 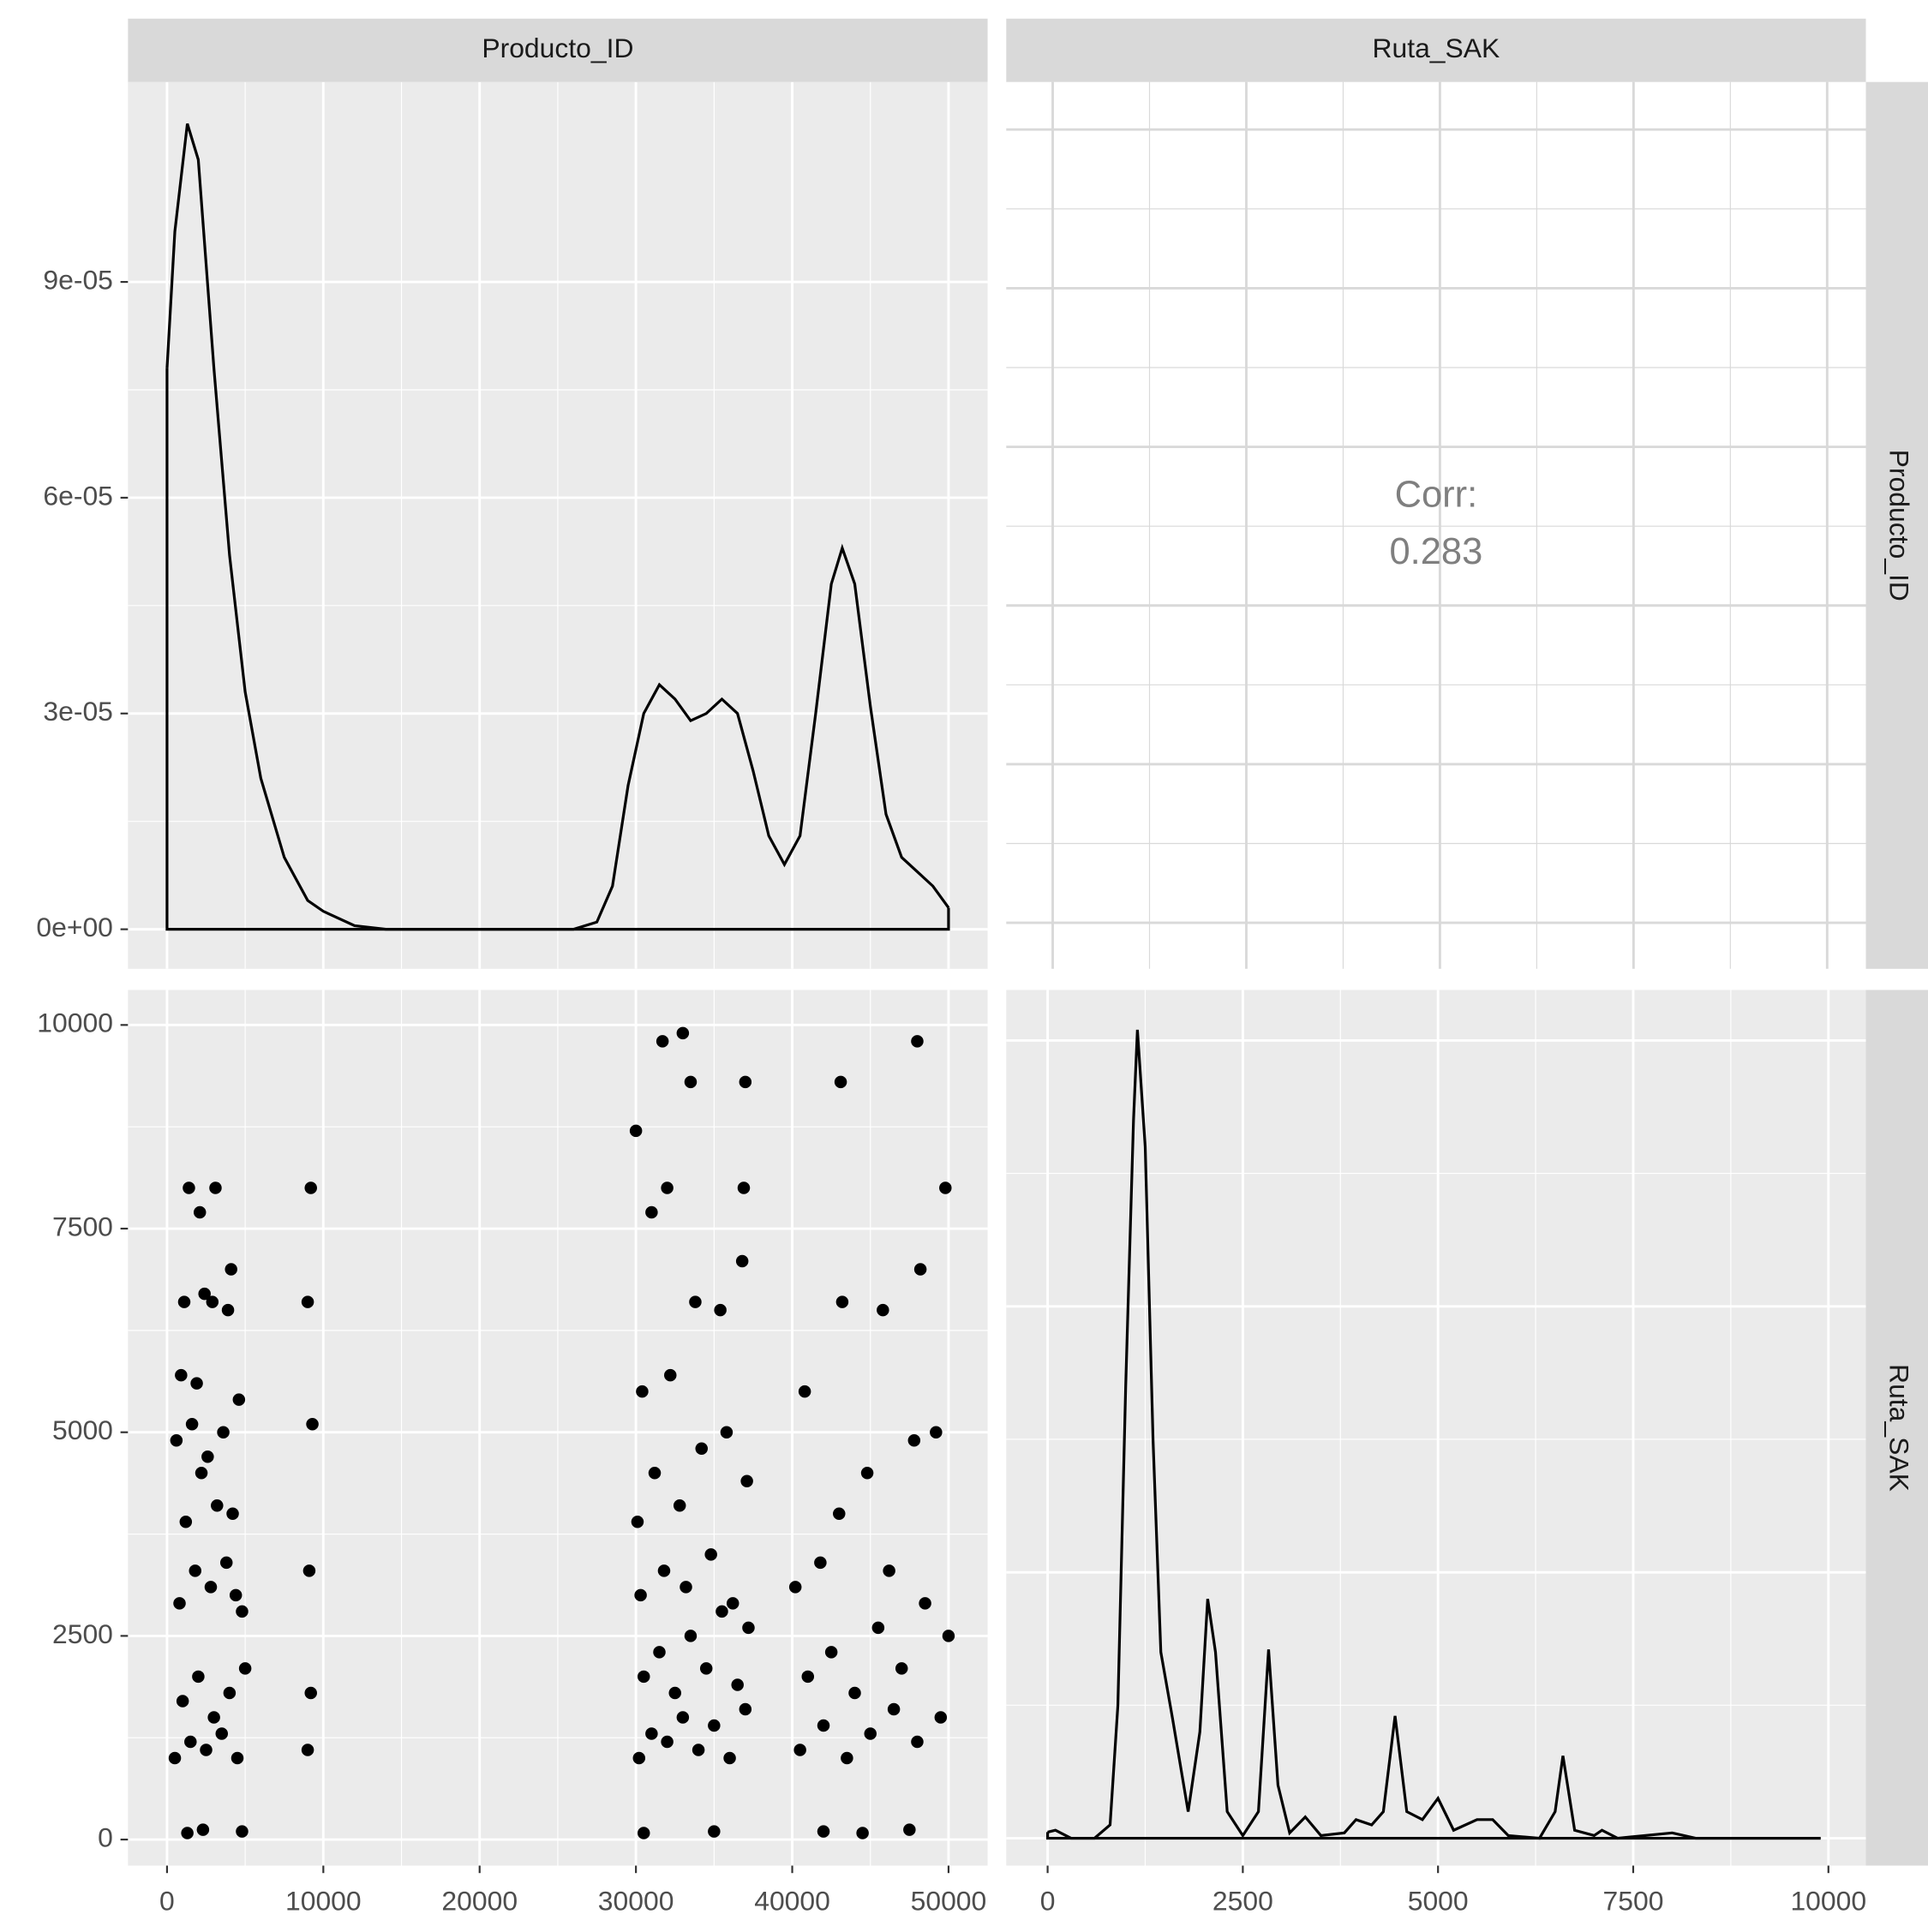 I want to click on x-tick-label: 40000, so click(x=792, y=1900).